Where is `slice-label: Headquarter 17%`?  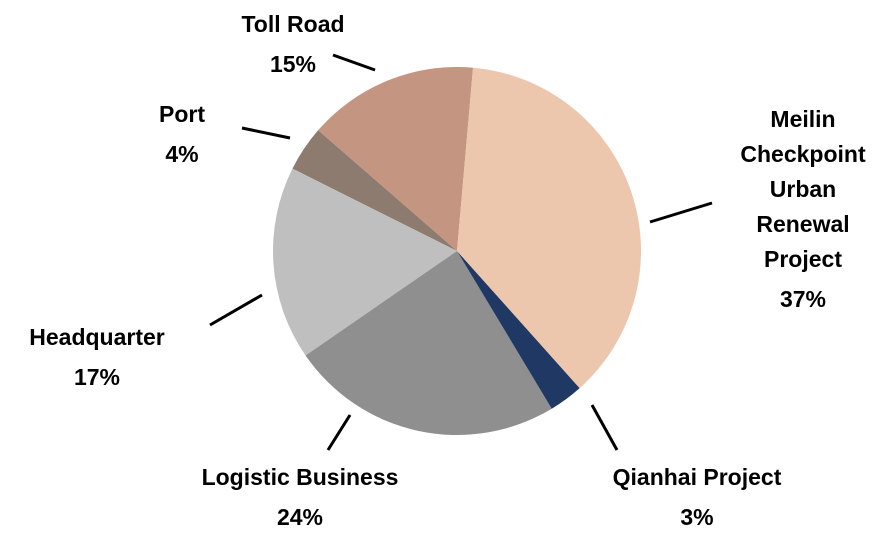 slice-label: Headquarter 17% is located at coordinates (111, 357).